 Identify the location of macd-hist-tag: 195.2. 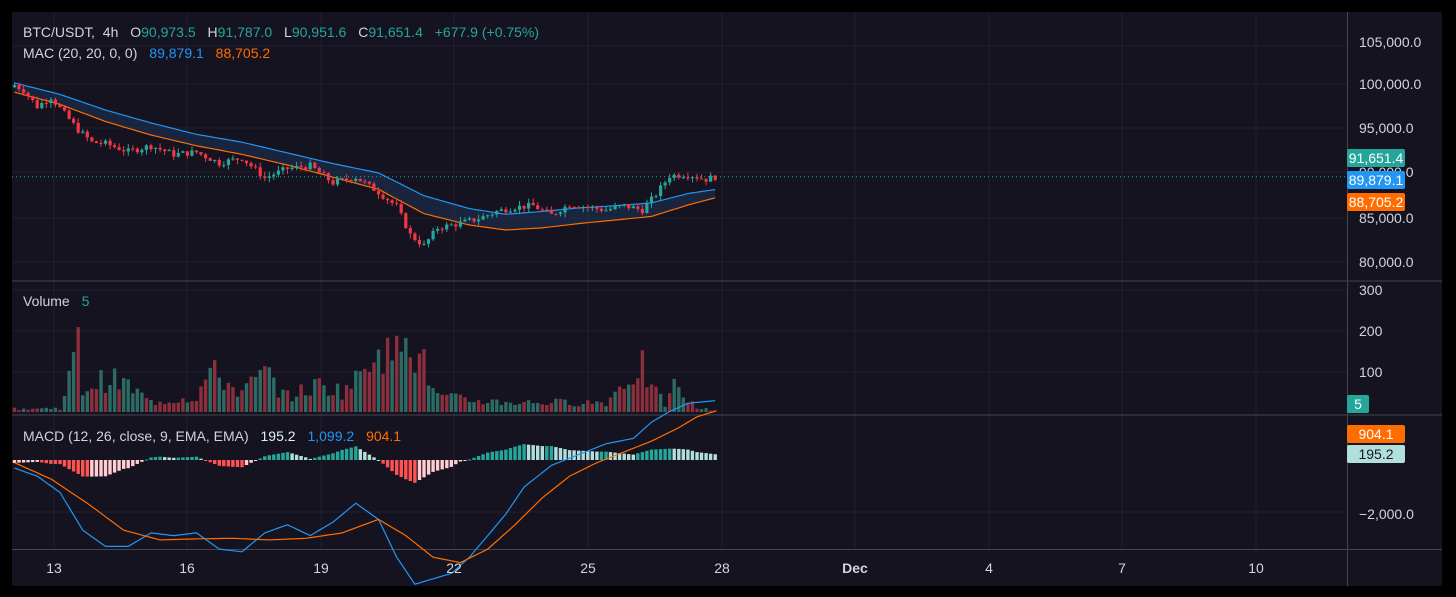
(1376, 454).